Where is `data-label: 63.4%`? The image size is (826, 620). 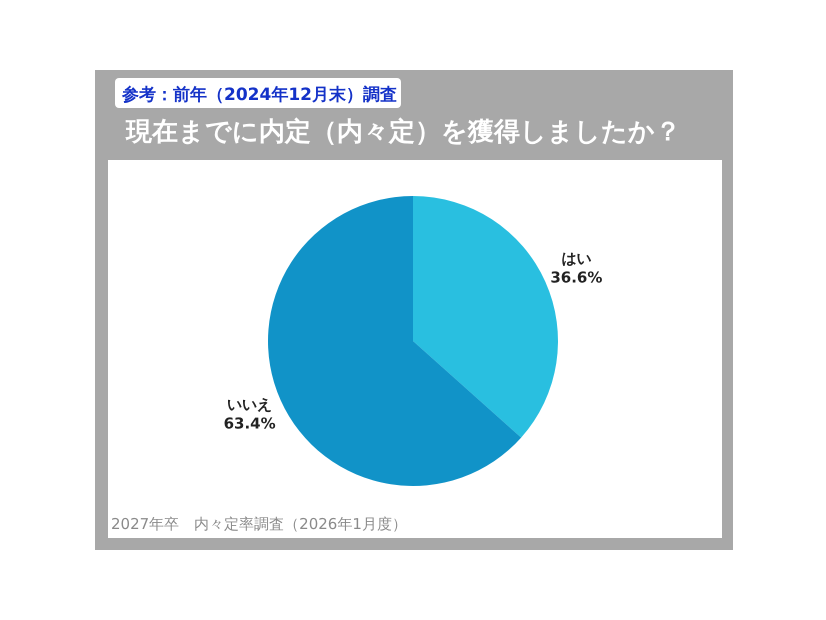
data-label: 63.4% is located at coordinates (250, 423).